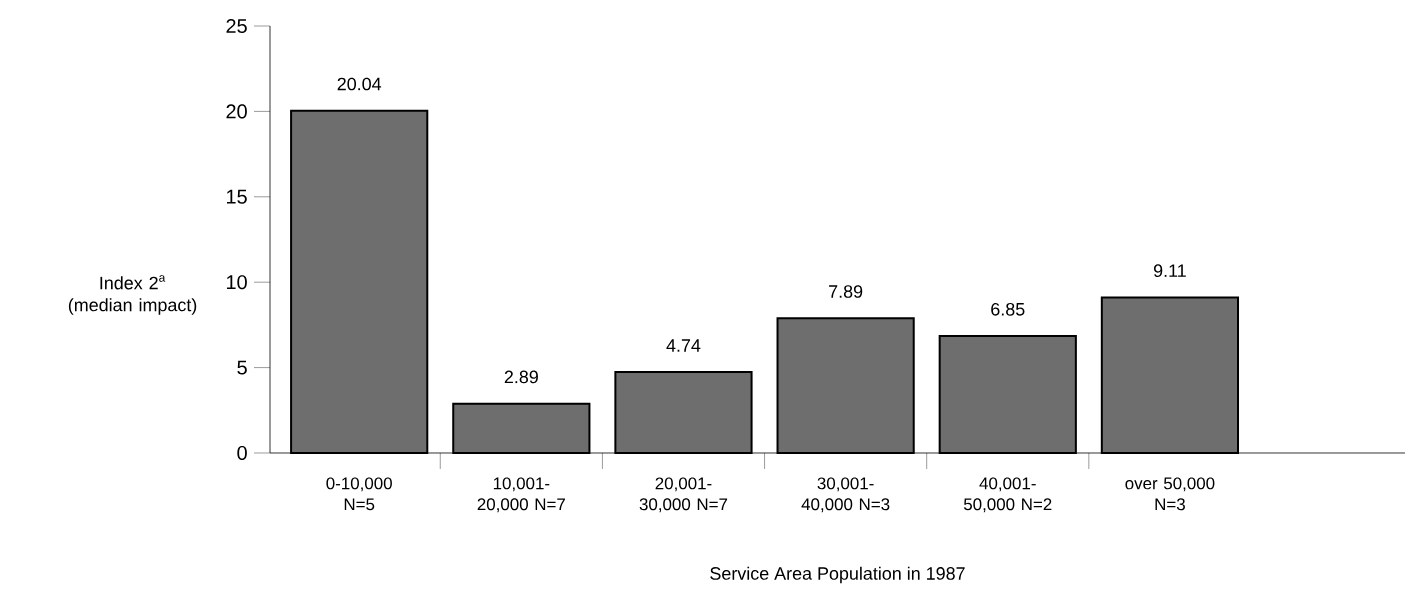 Image resolution: width=1405 pixels, height=604 pixels. What do you see at coordinates (683, 345) in the screenshot?
I see `data-label: 4.74` at bounding box center [683, 345].